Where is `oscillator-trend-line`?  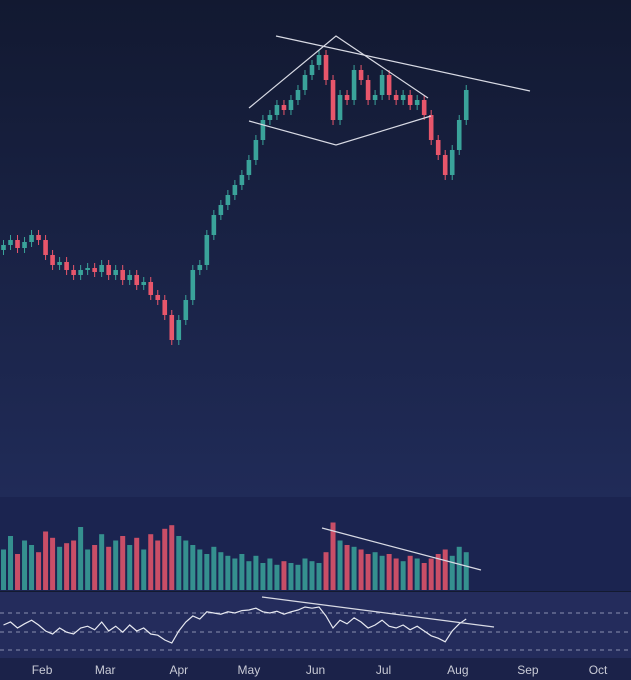
oscillator-trend-line is located at coordinates (378, 612).